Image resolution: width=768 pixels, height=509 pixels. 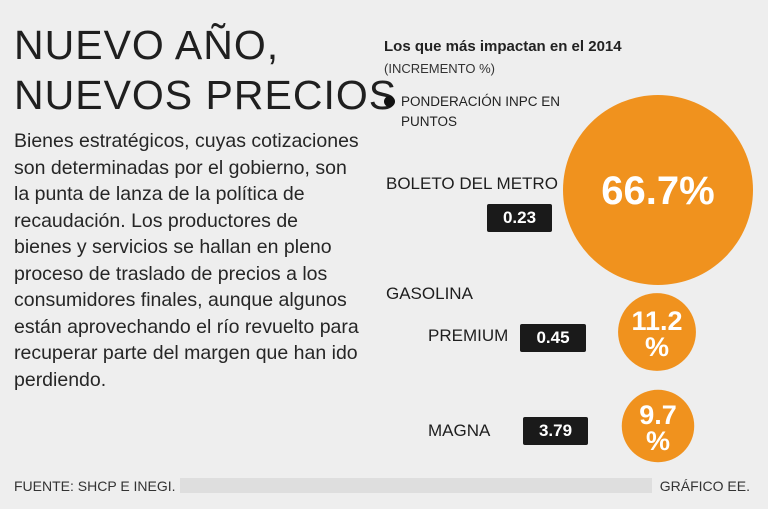 I want to click on item-label-magna: MAGNA, so click(x=459, y=430).